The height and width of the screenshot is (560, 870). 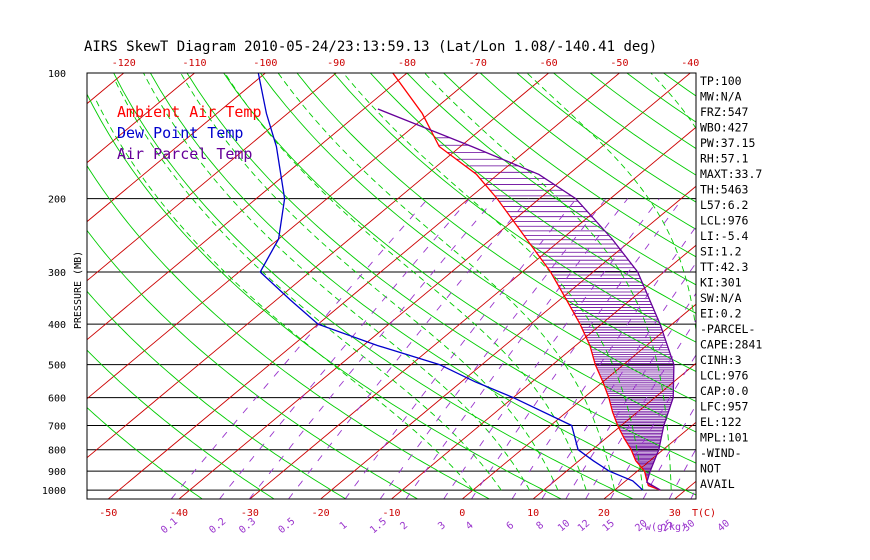 I want to click on mixing-ratio-tick-label: 0.5, so click(x=286, y=526).